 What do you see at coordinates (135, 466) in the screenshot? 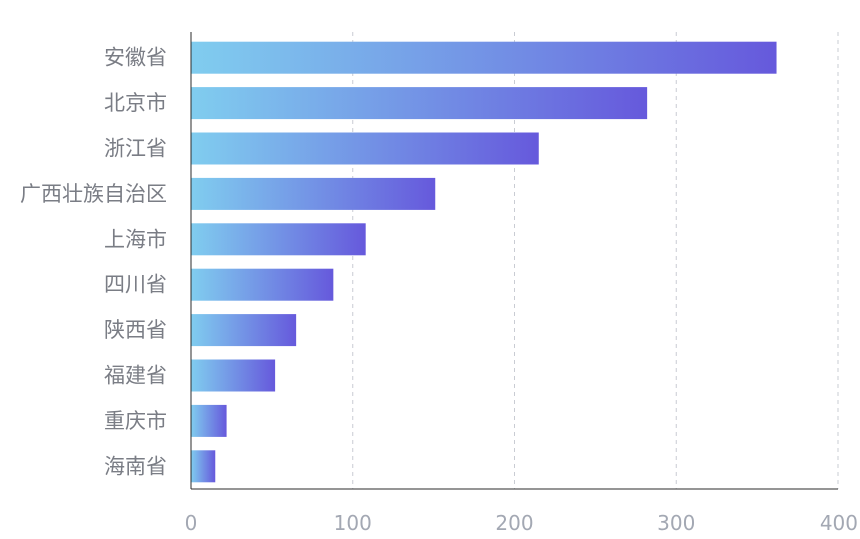
I see `category-label-10: 海南省` at bounding box center [135, 466].